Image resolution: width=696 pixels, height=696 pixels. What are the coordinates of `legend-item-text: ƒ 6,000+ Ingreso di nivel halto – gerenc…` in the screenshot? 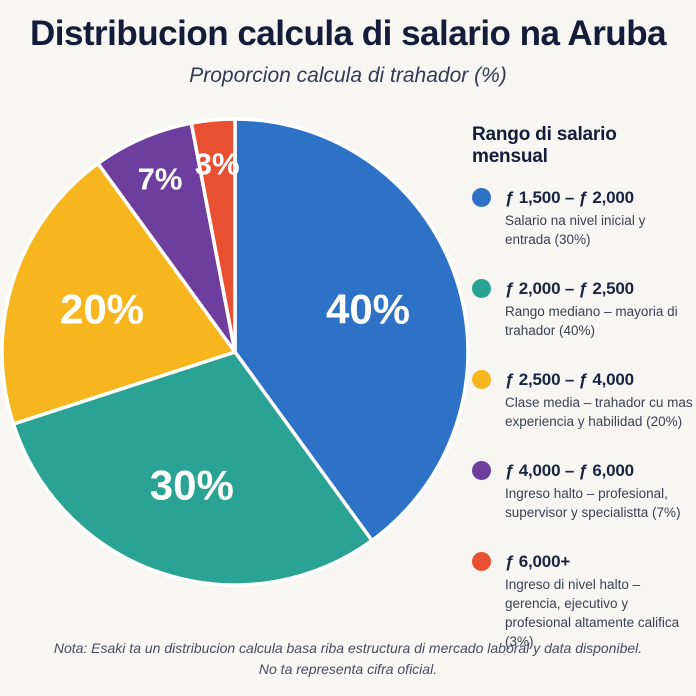 It's located at (599, 600).